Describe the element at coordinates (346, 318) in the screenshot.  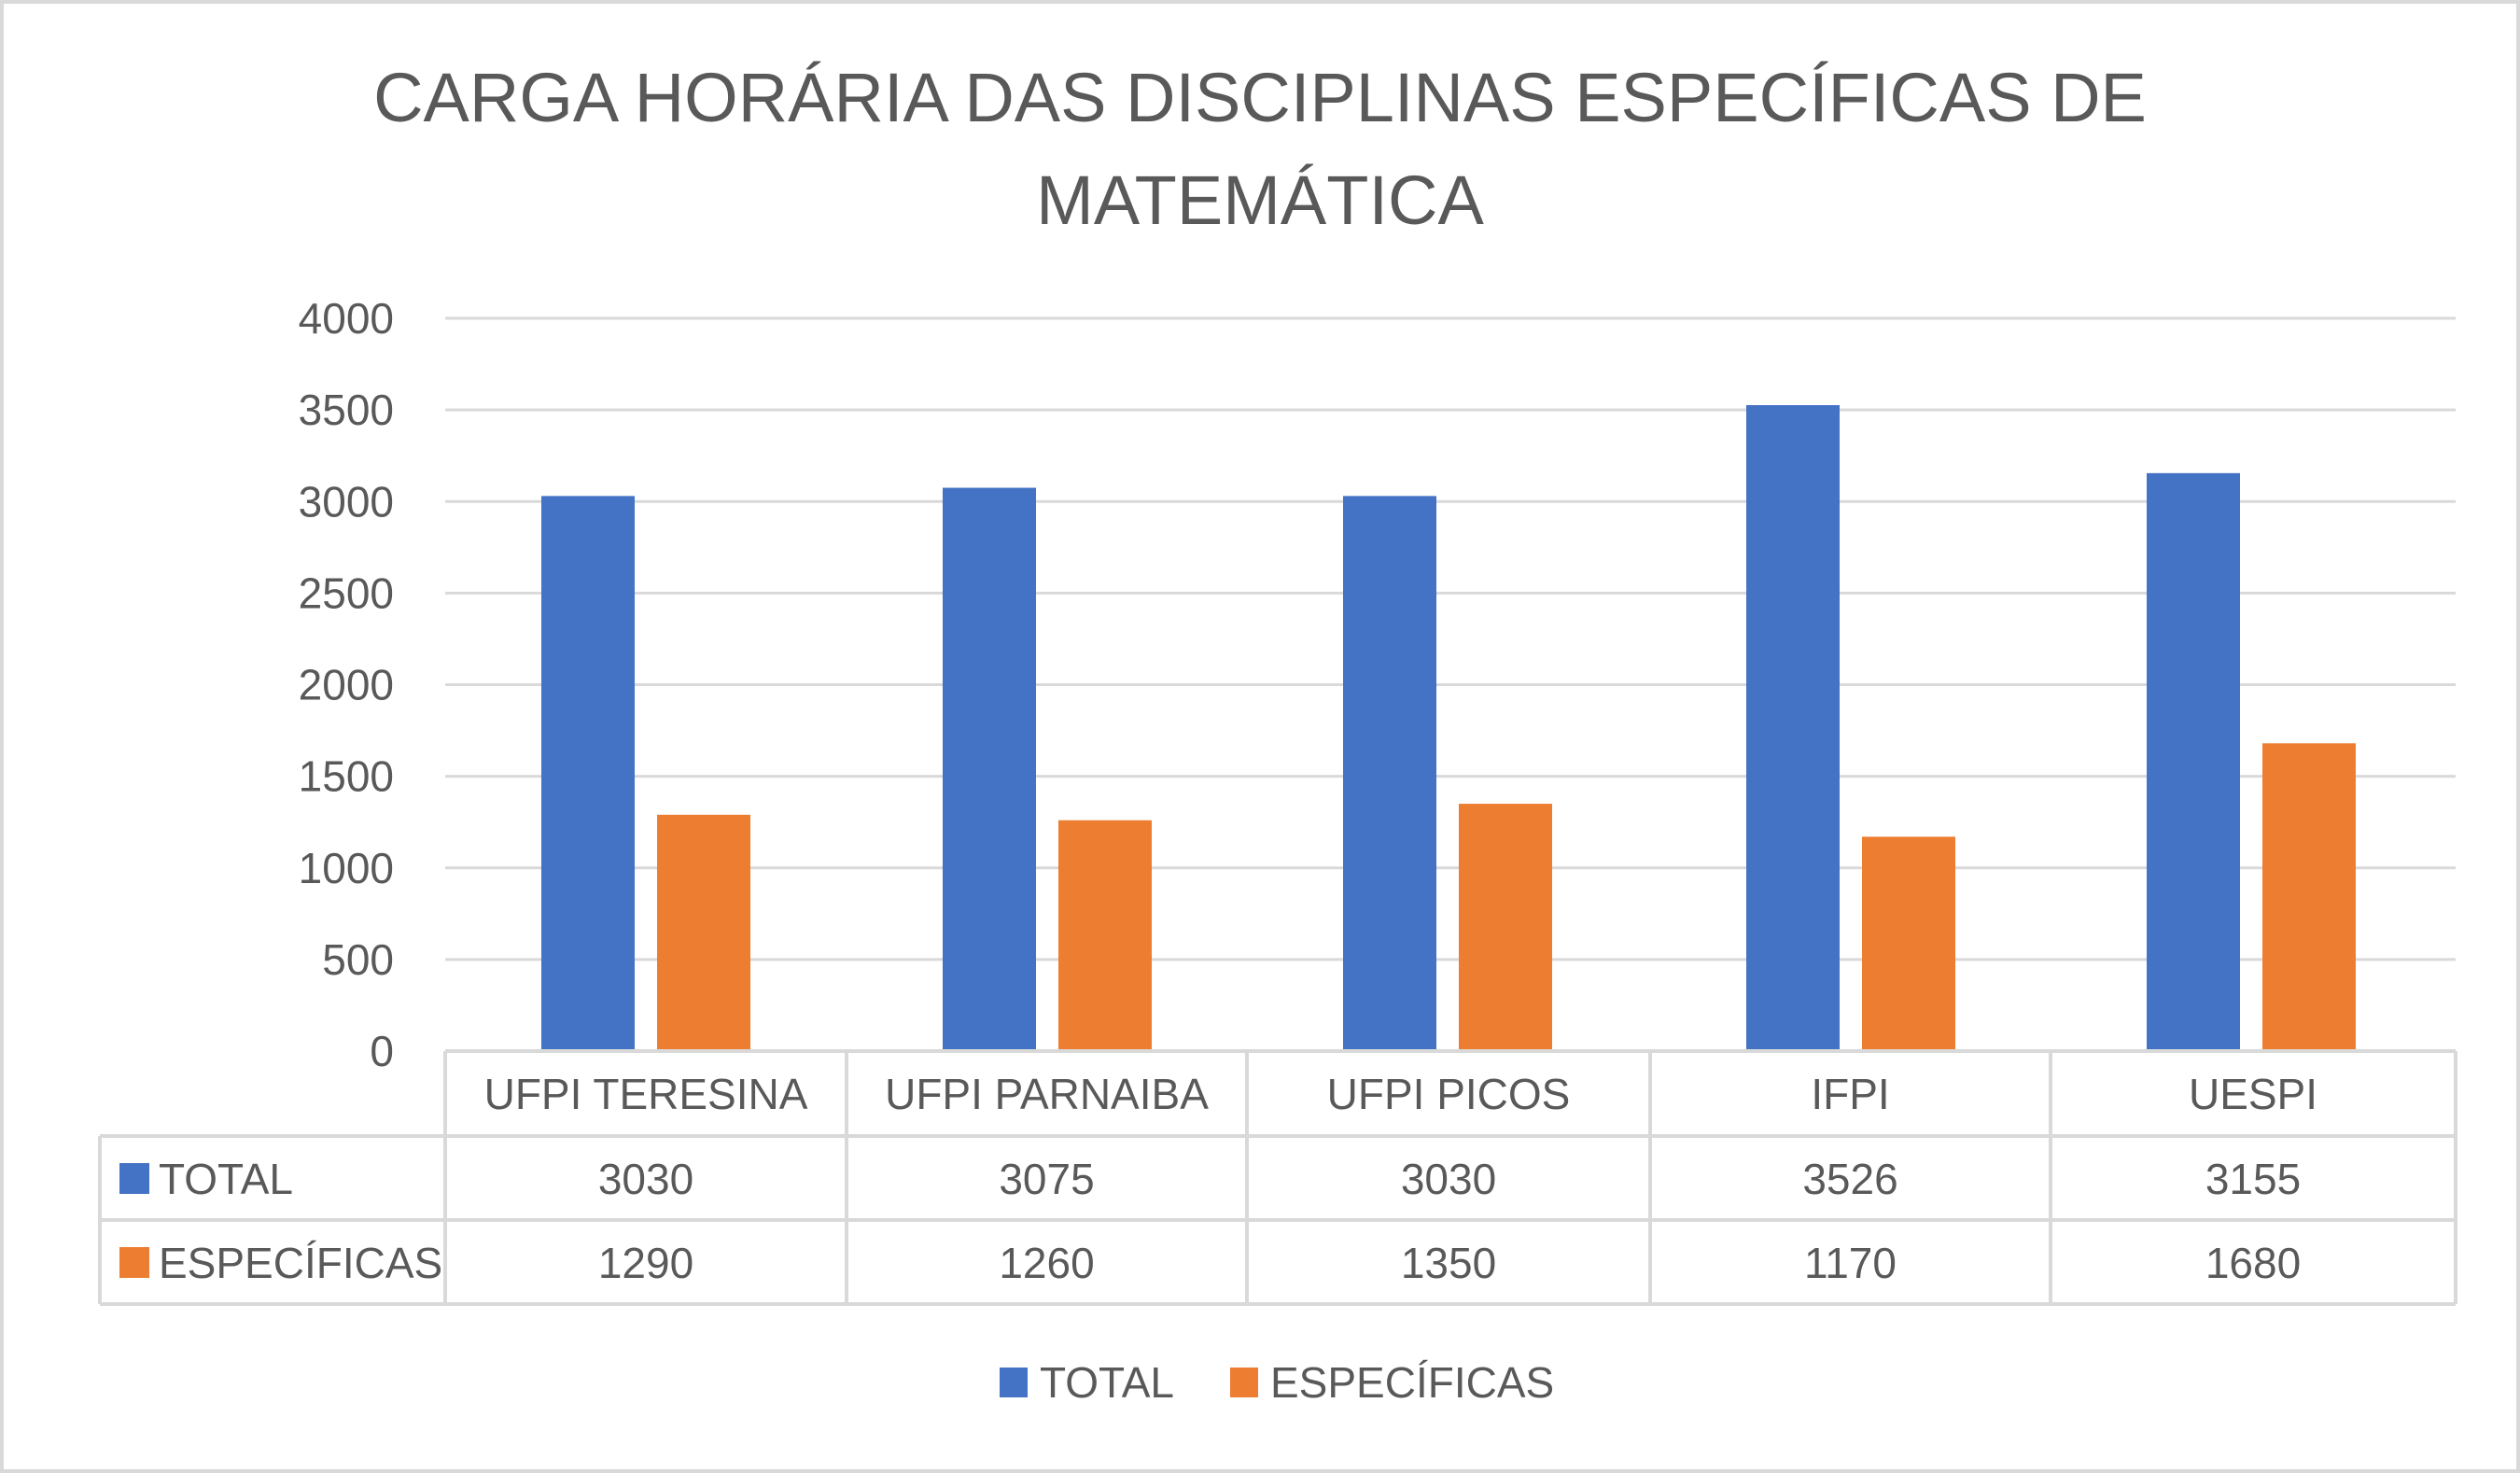
I see `y-tick-label: 4000` at that location.